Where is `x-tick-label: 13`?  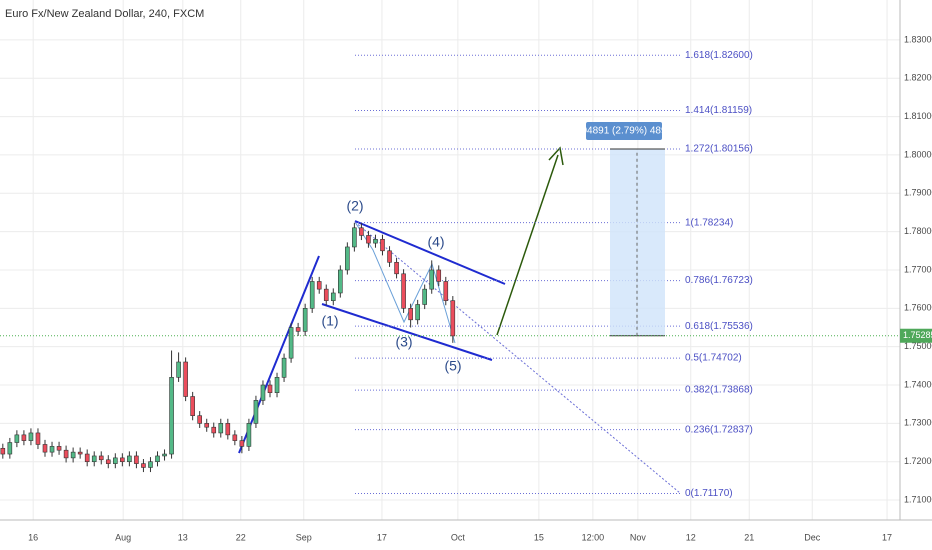
x-tick-label: 13 is located at coordinates (183, 537).